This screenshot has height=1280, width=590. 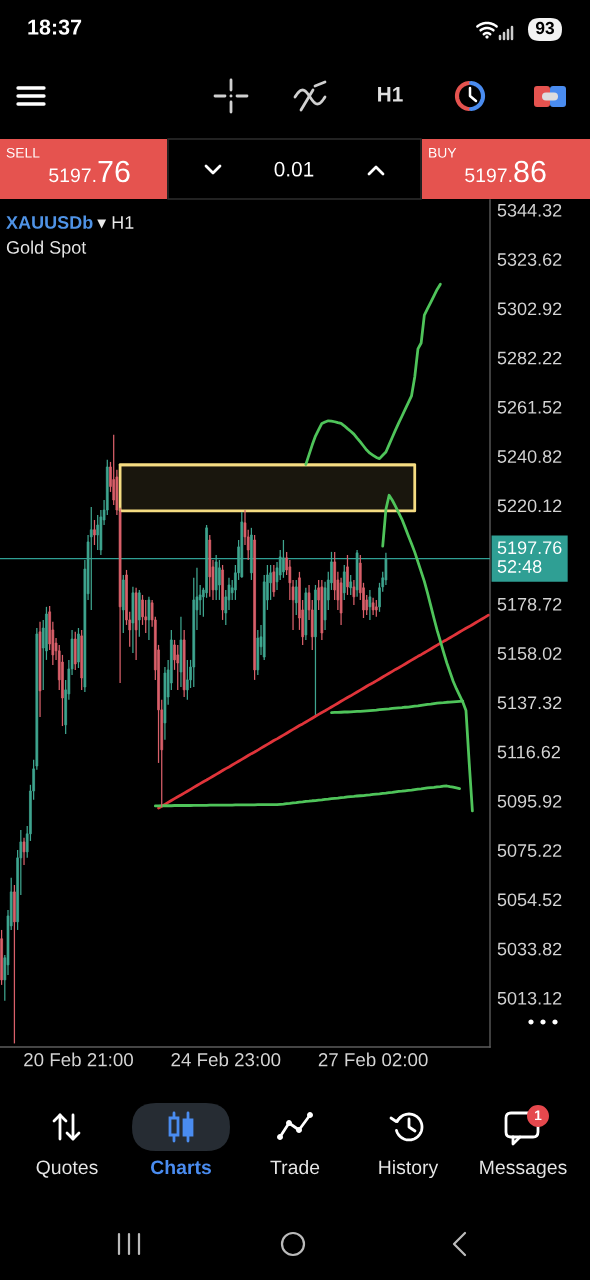 I want to click on y-tick-label: 5054.52, so click(x=529, y=900).